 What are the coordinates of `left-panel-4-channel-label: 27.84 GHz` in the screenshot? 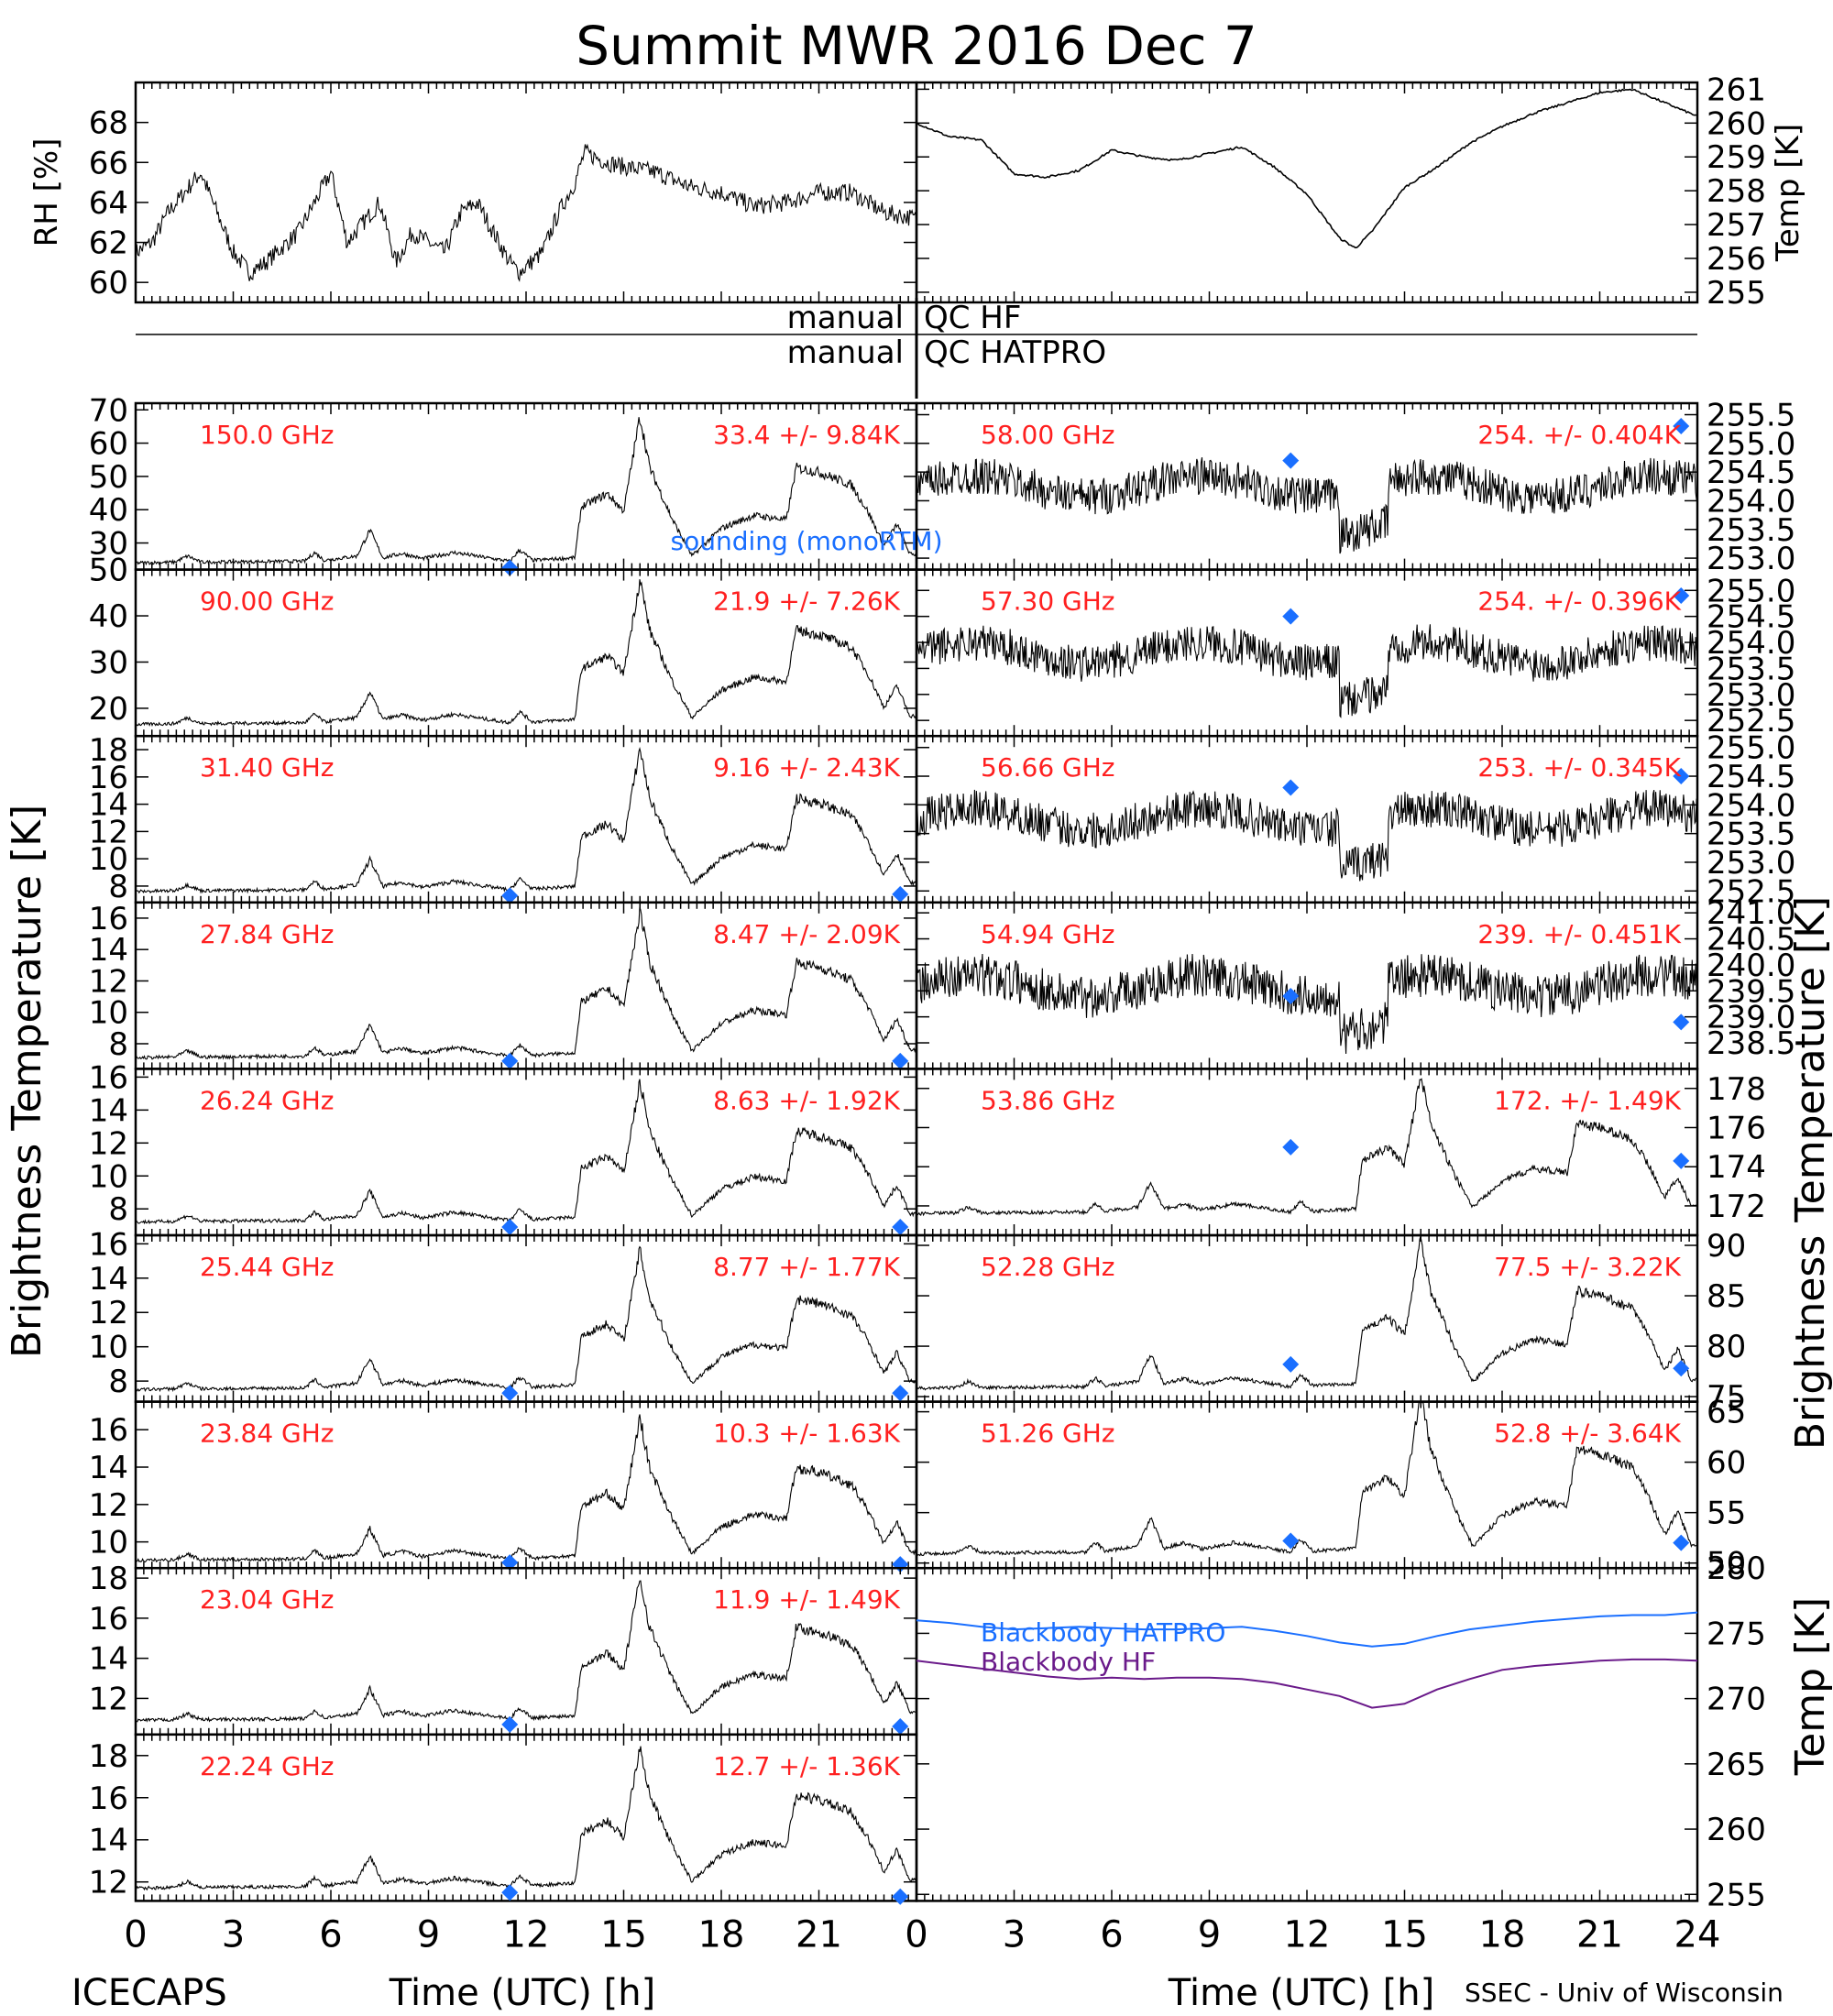 It's located at (267, 934).